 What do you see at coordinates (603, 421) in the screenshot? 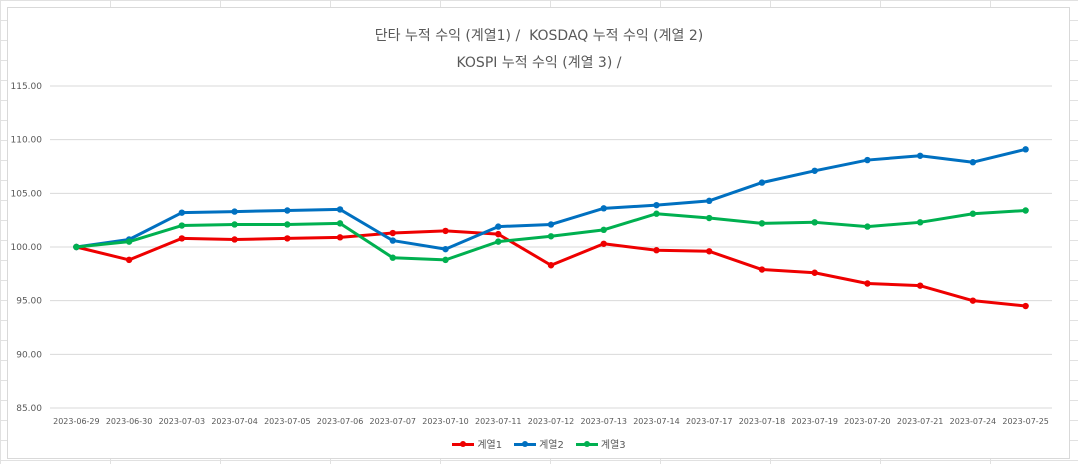
I see `x-tick-label: 2023-07-13` at bounding box center [603, 421].